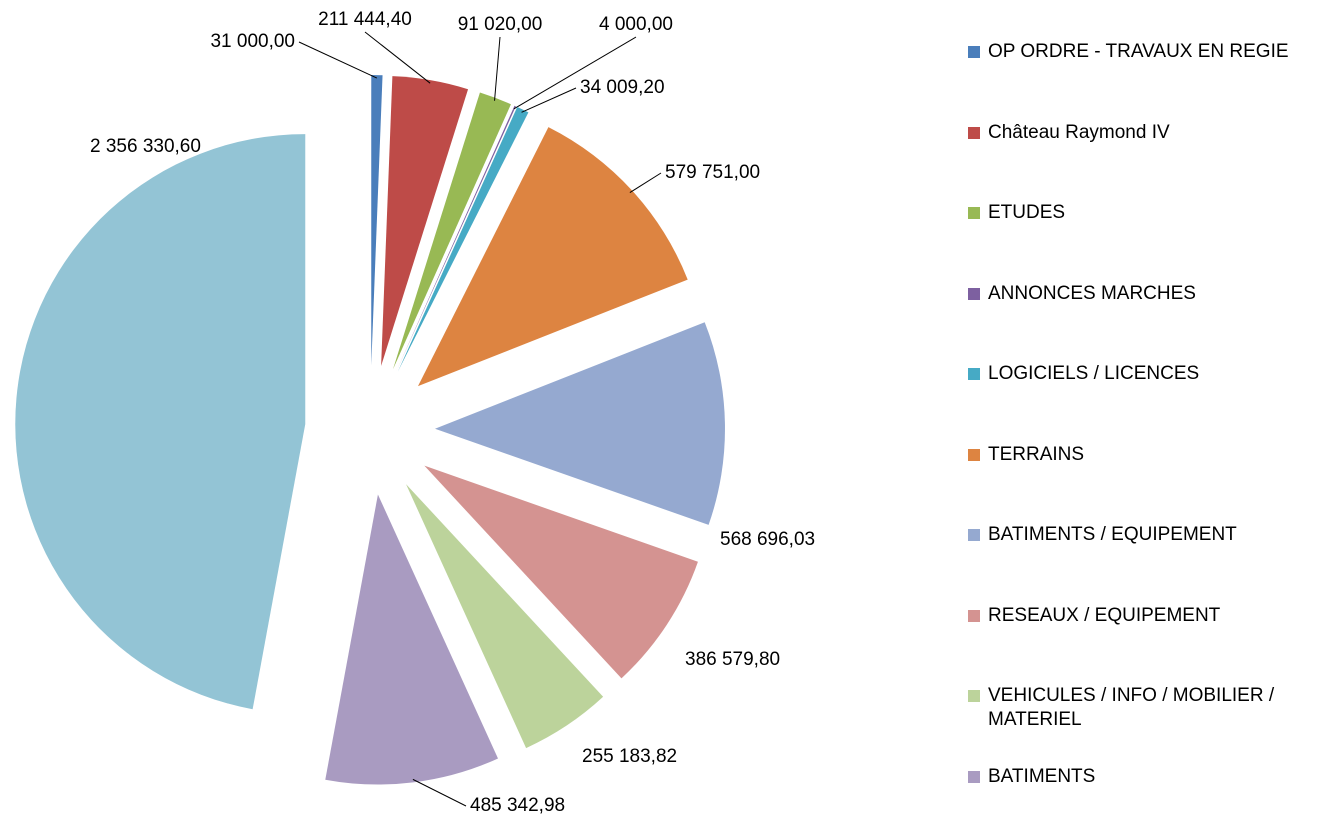  What do you see at coordinates (767, 539) in the screenshot?
I see `data-label: 568 696,03` at bounding box center [767, 539].